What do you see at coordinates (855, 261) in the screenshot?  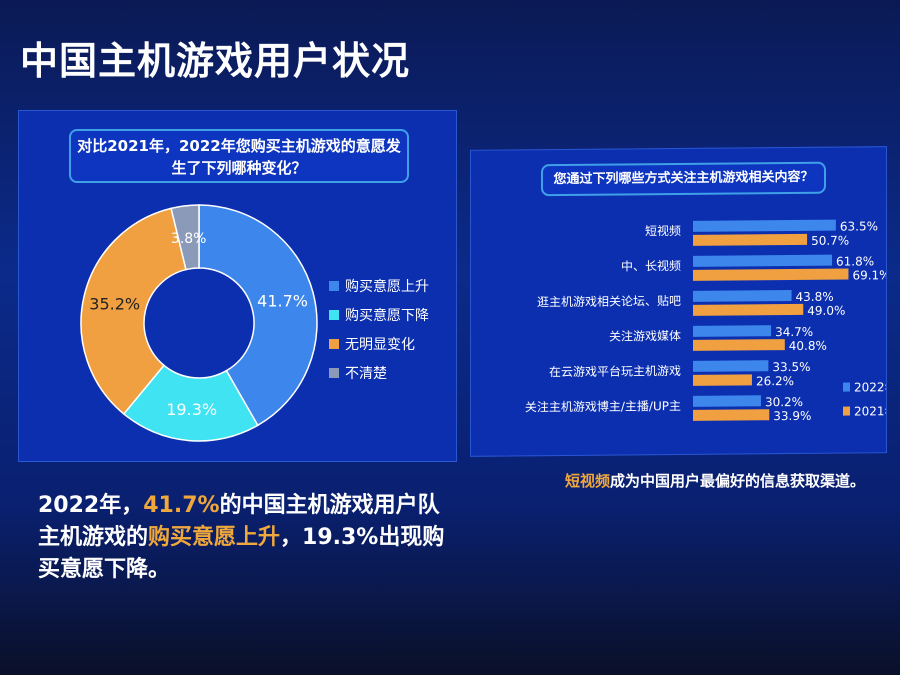 I see `bar-value-label: 61.8%` at bounding box center [855, 261].